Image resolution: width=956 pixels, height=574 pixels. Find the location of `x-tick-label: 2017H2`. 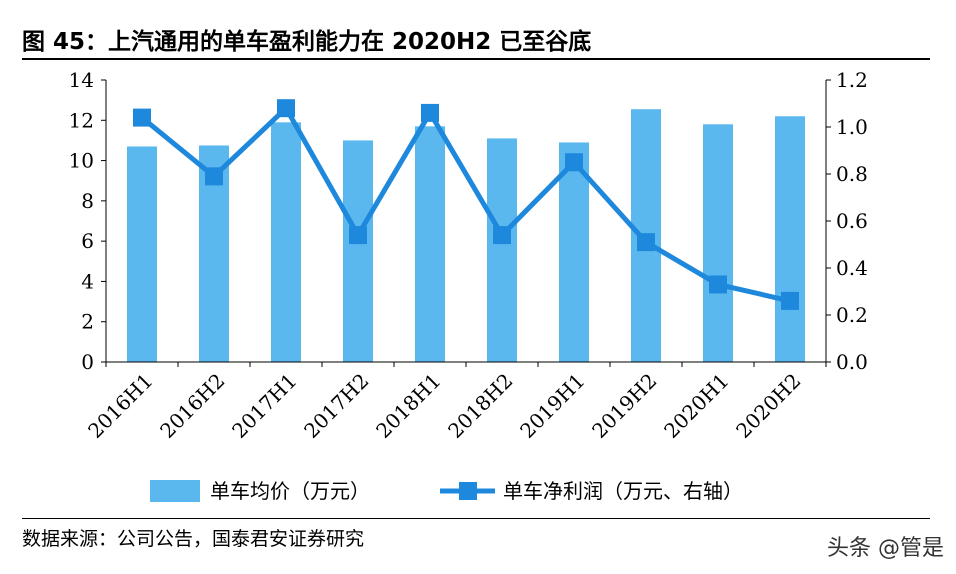

x-tick-label: 2017H2 is located at coordinates (336, 406).